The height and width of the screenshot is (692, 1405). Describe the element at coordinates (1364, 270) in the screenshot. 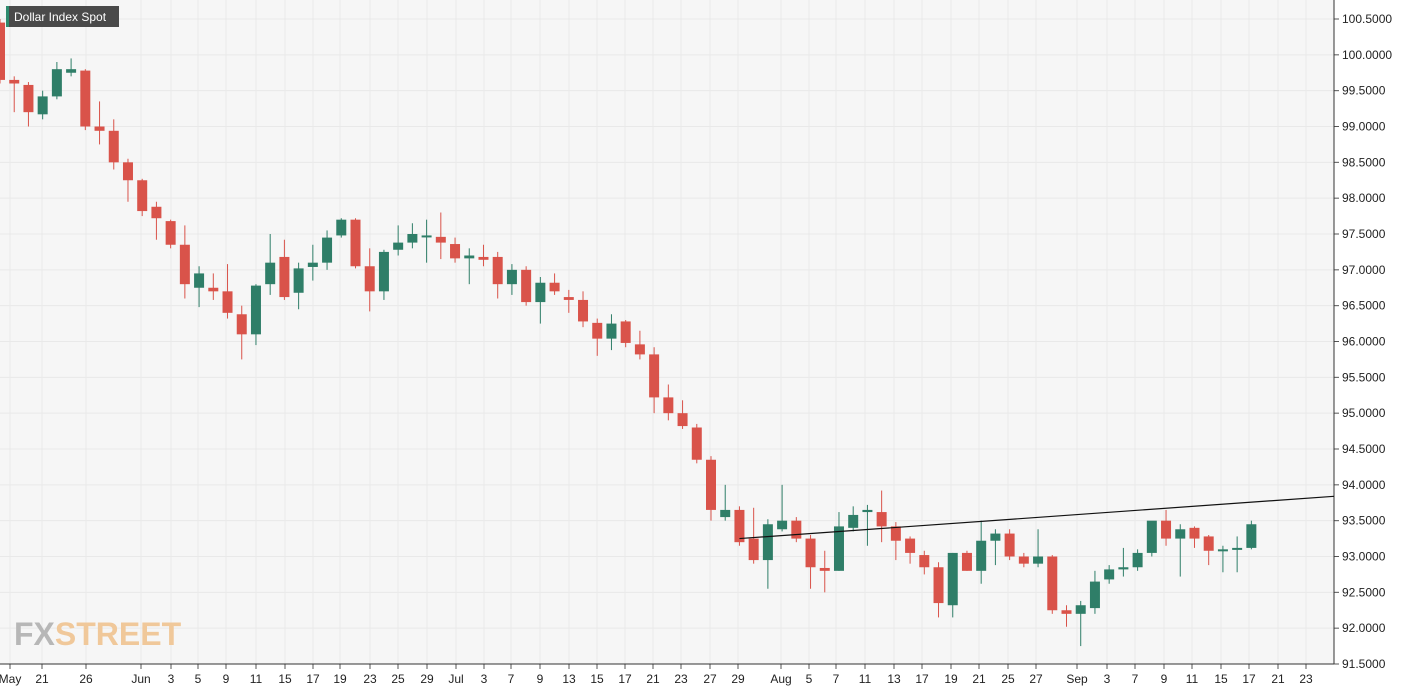

I see `y-tick-label: 97.0000` at that location.